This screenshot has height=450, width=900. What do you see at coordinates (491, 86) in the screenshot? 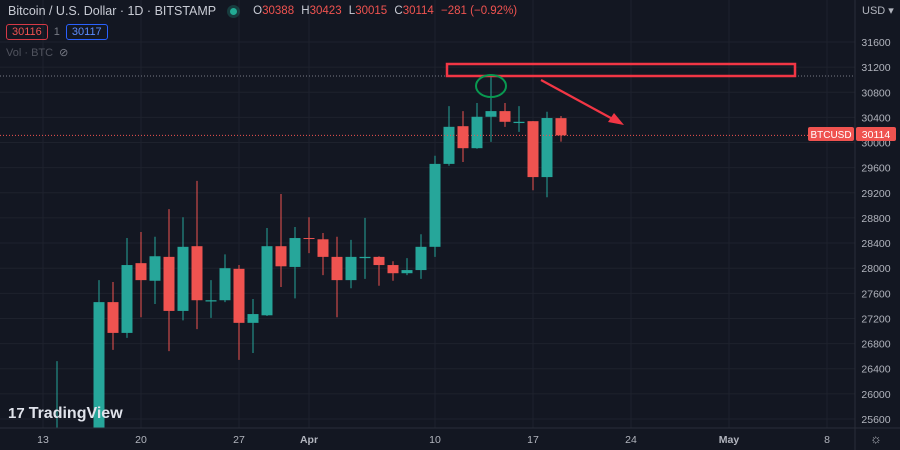
I see `annotation-ellipse` at bounding box center [491, 86].